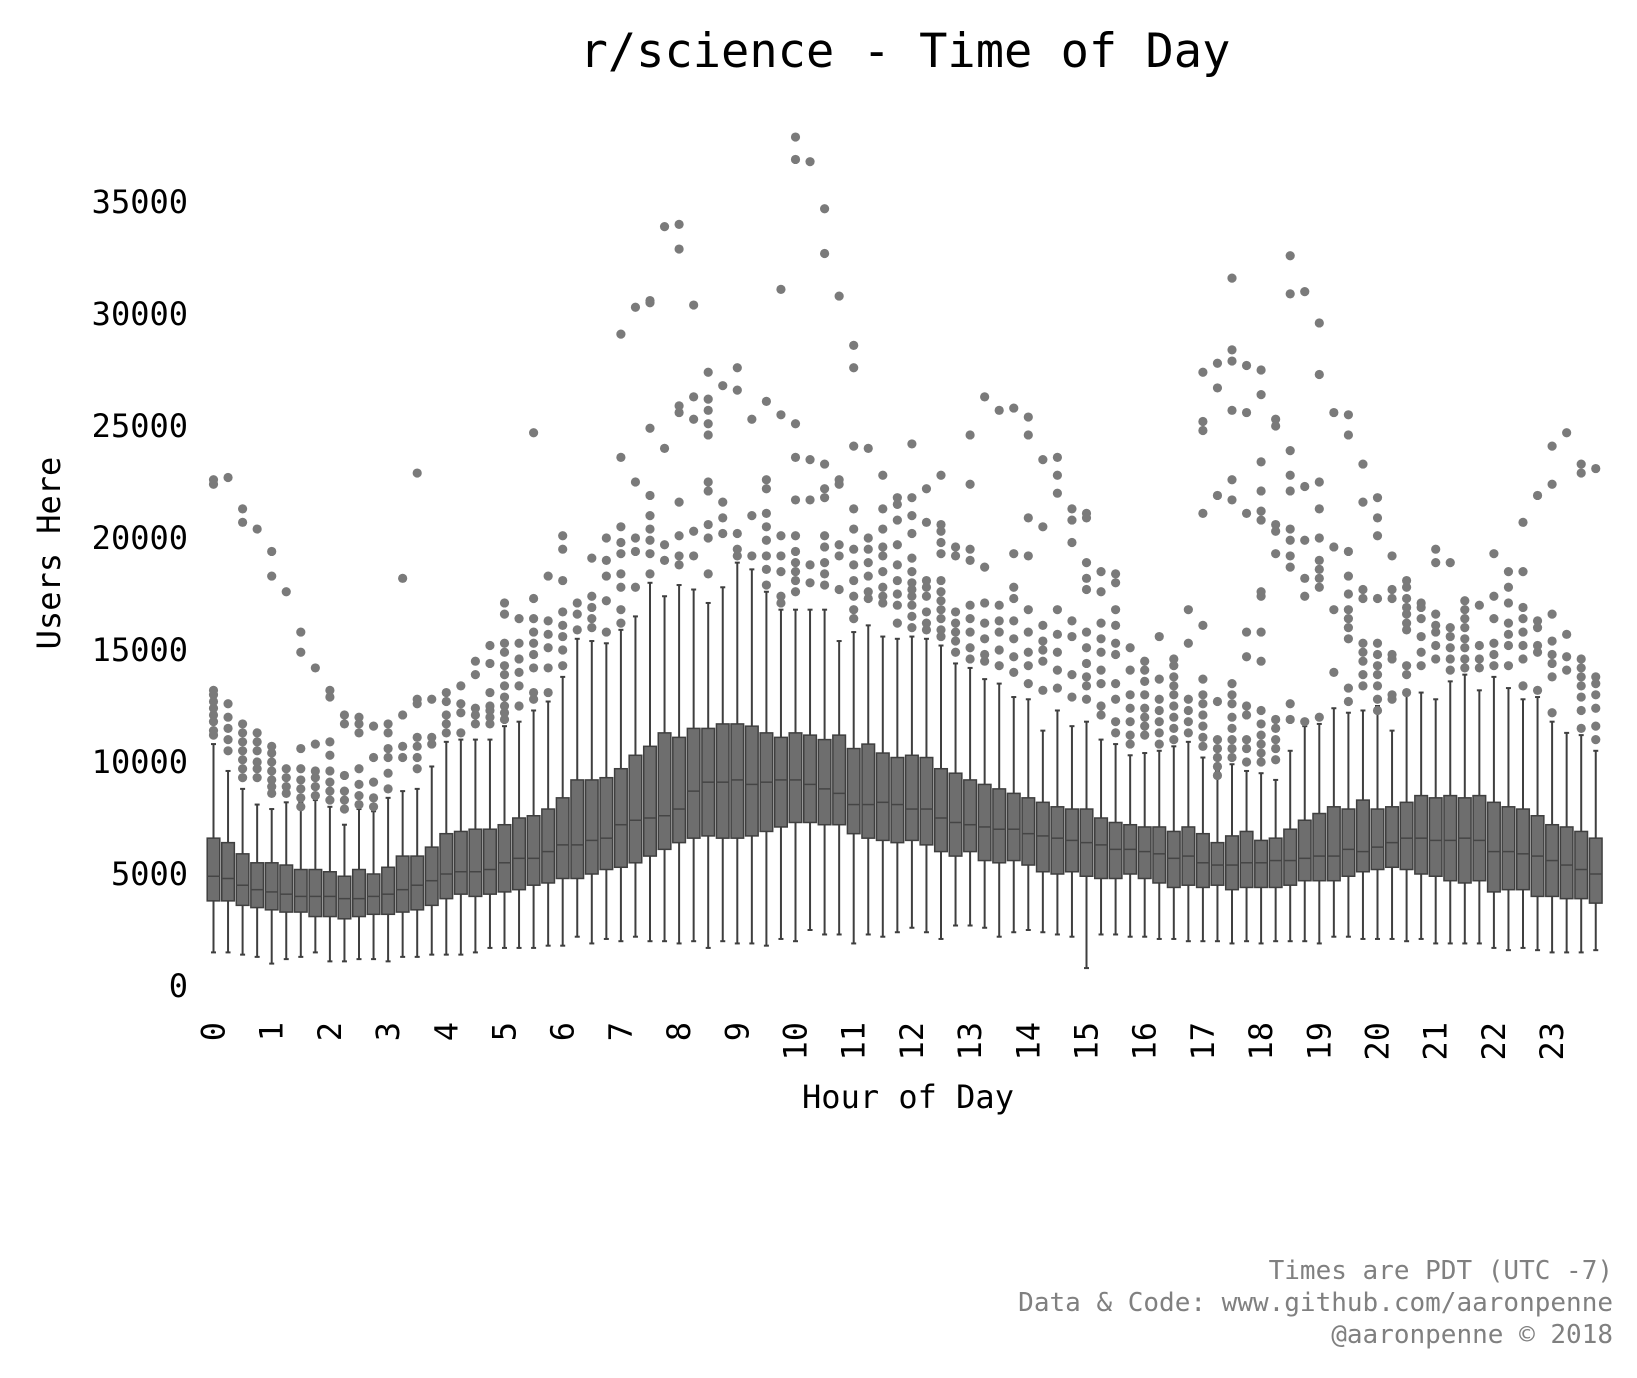 The width and height of the screenshot is (1637, 1378). What do you see at coordinates (228, 713) in the screenshot?
I see `box-hour-0.25` at bounding box center [228, 713].